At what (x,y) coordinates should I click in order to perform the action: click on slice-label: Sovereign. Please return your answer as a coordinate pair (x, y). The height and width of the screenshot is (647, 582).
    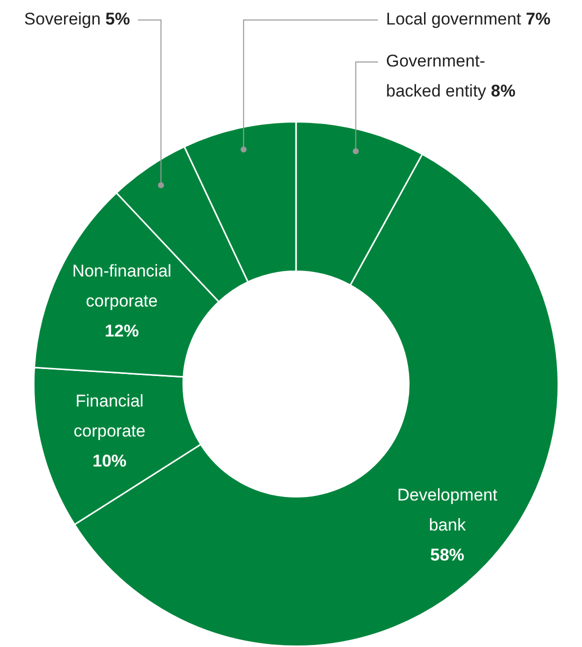
    Looking at the image, I should click on (65, 19).